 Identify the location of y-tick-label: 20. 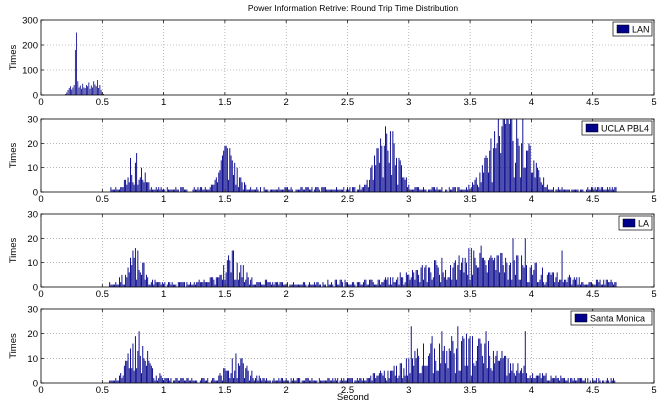
(32, 334).